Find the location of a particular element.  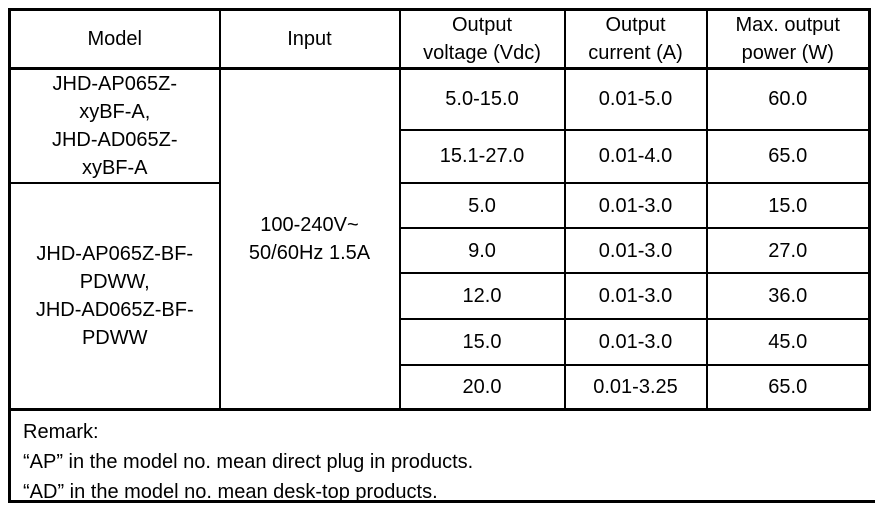

table-row: 15.1-27.0 0.01-4.0 65.0 is located at coordinates (440, 156).